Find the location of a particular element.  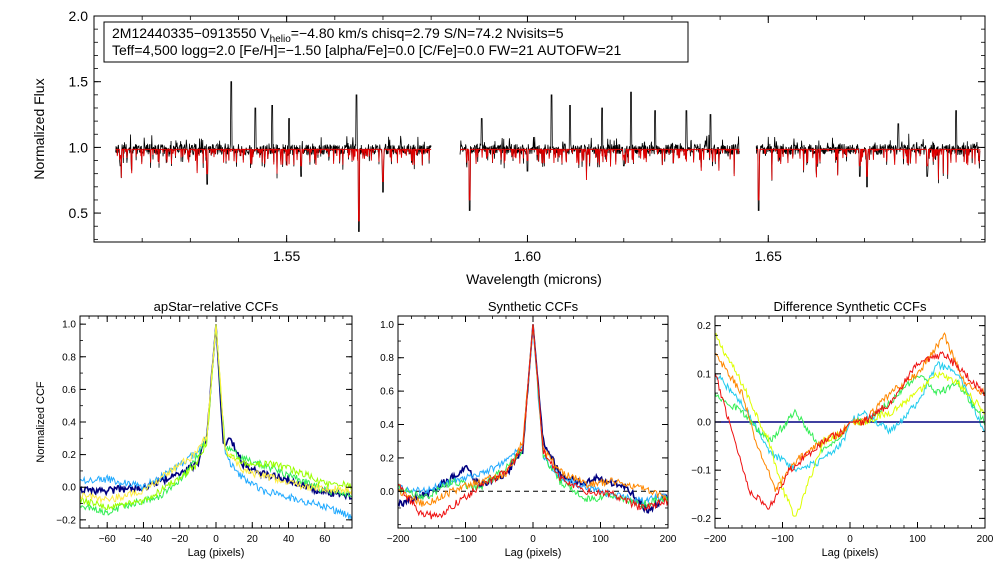

apstar-ccf-axes: −60 −40 −20 0 20 40 60 −0.2 0.0 0.2 0.4 0.6 0.8 1.0 is located at coordinates (204, 430).